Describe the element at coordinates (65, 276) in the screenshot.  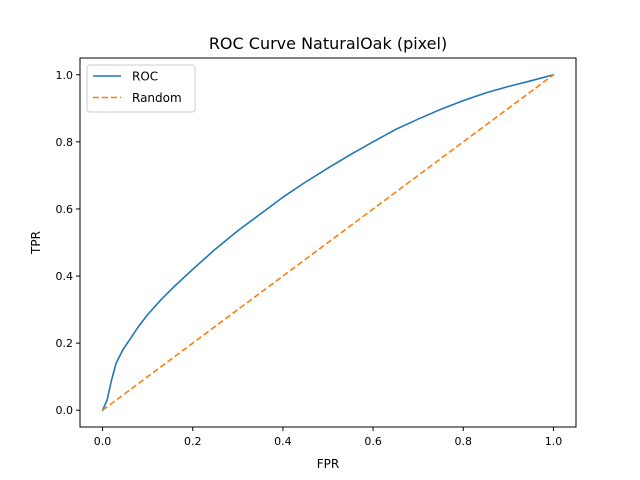
I see `y-tick-label: 0.4` at that location.